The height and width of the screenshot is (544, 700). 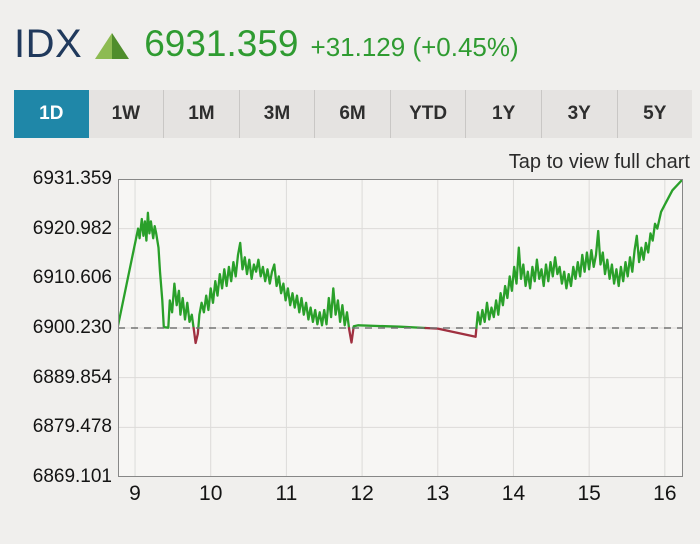 I want to click on quote-header: IDX 6931.359 +31.129 (+0.45%), so click(x=266, y=44).